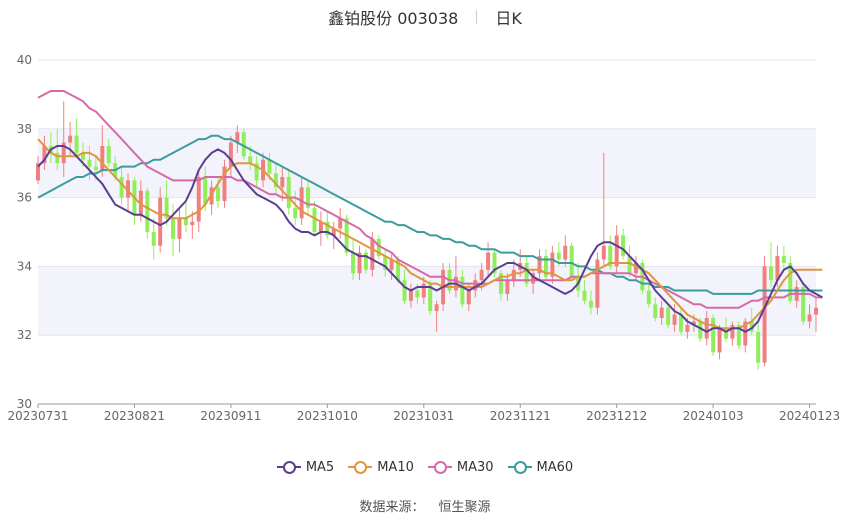 This screenshot has width=850, height=517. Describe the element at coordinates (305, 467) in the screenshot. I see `legend-item-ma5: MA5` at that location.